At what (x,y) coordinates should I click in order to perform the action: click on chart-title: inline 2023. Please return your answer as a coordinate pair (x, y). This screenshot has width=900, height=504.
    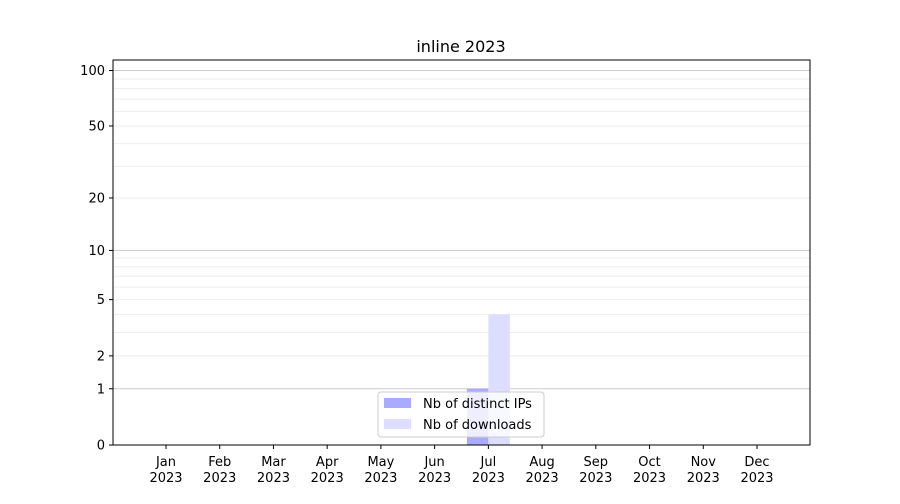
    Looking at the image, I should click on (460, 46).